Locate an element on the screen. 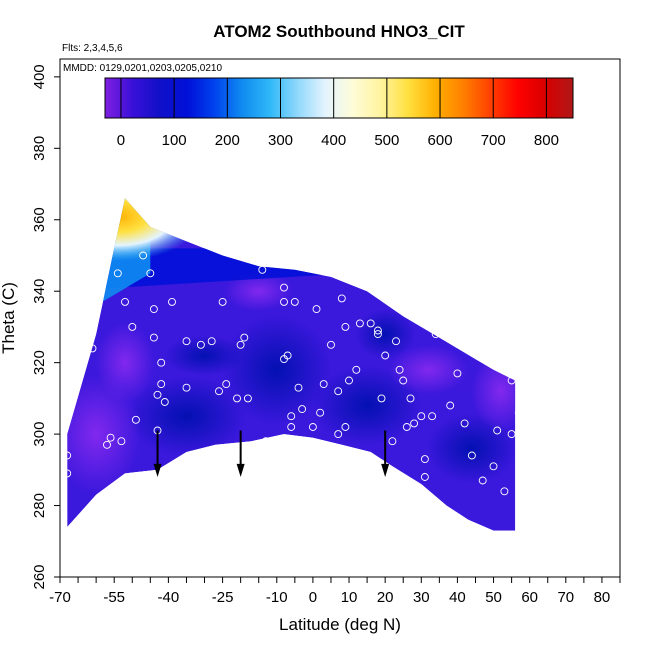  y-axis-label: Theta (C) is located at coordinates (9, 318).